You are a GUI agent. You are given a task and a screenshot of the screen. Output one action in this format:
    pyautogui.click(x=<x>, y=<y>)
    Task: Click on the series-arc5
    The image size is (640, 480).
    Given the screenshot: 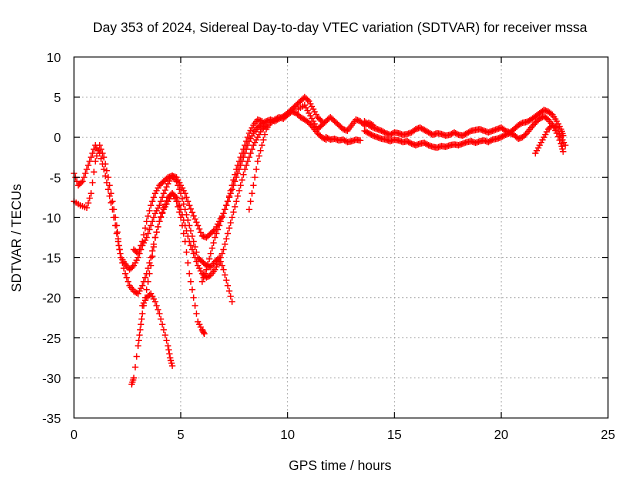 What is the action you would take?
    pyautogui.click(x=183, y=238)
    